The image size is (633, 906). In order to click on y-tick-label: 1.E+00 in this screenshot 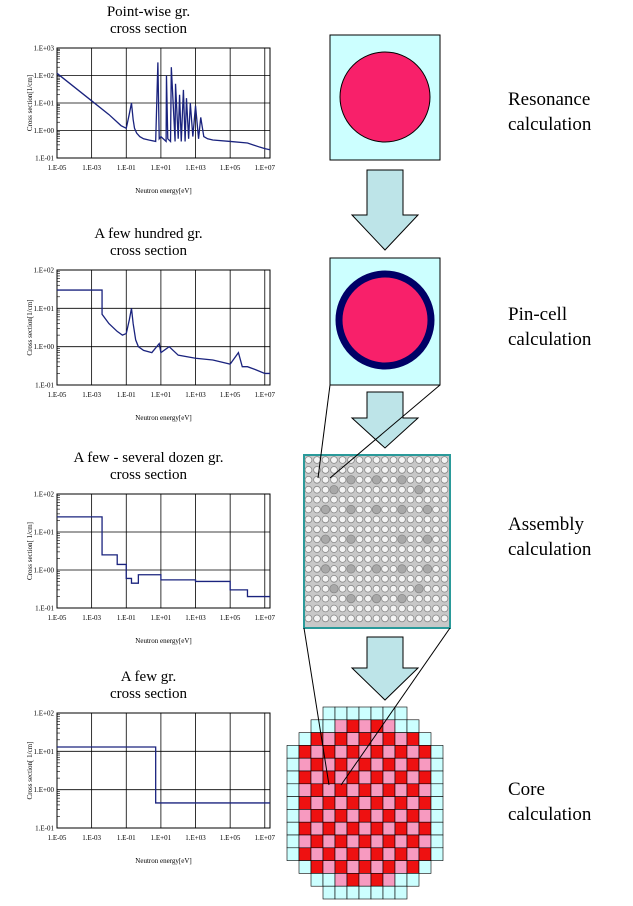, I will do `click(44, 131)`.